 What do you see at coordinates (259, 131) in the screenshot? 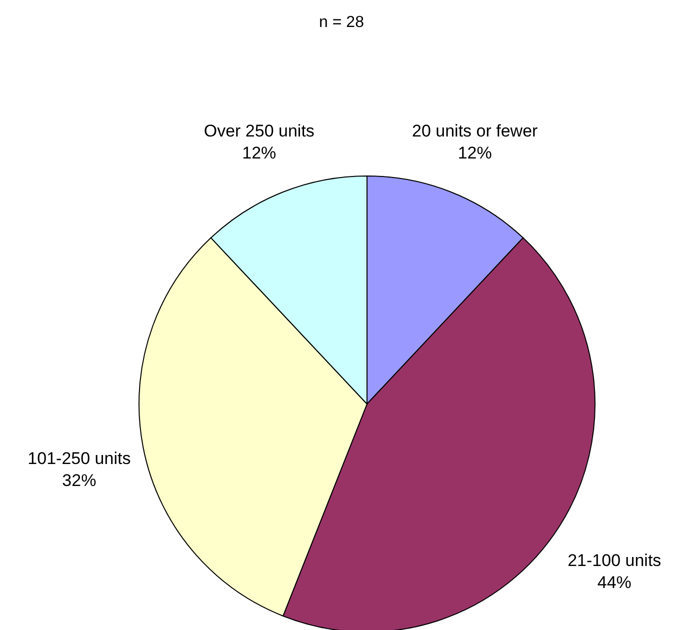
I see `slice-label: Over 250 units` at bounding box center [259, 131].